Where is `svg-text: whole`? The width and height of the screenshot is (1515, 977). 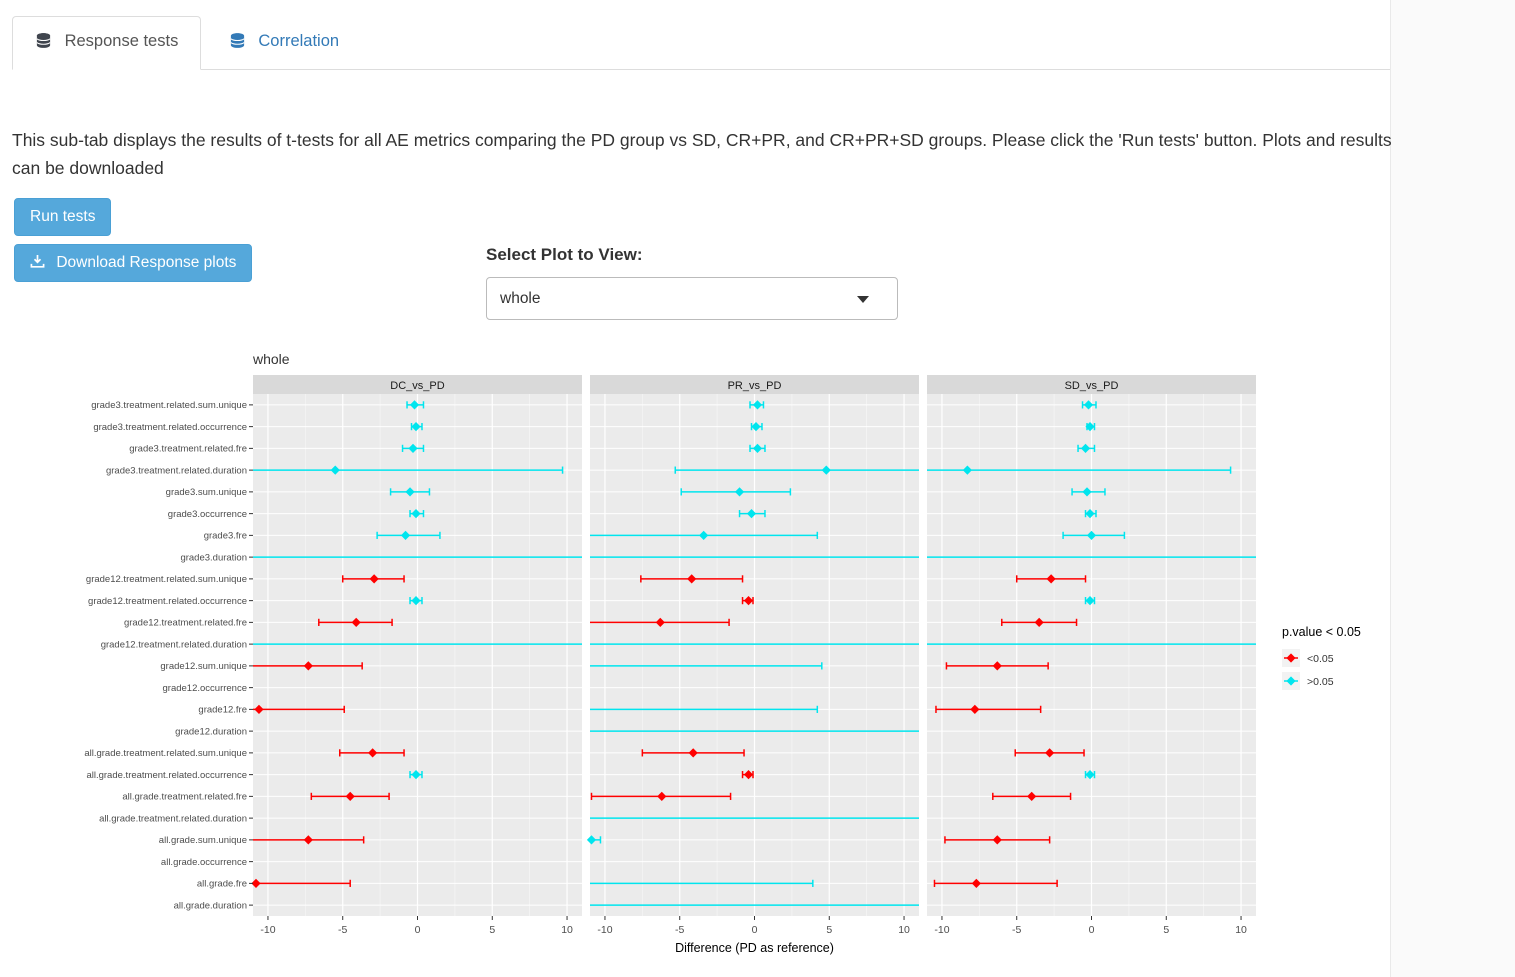
svg-text: whole is located at coordinates (271, 359).